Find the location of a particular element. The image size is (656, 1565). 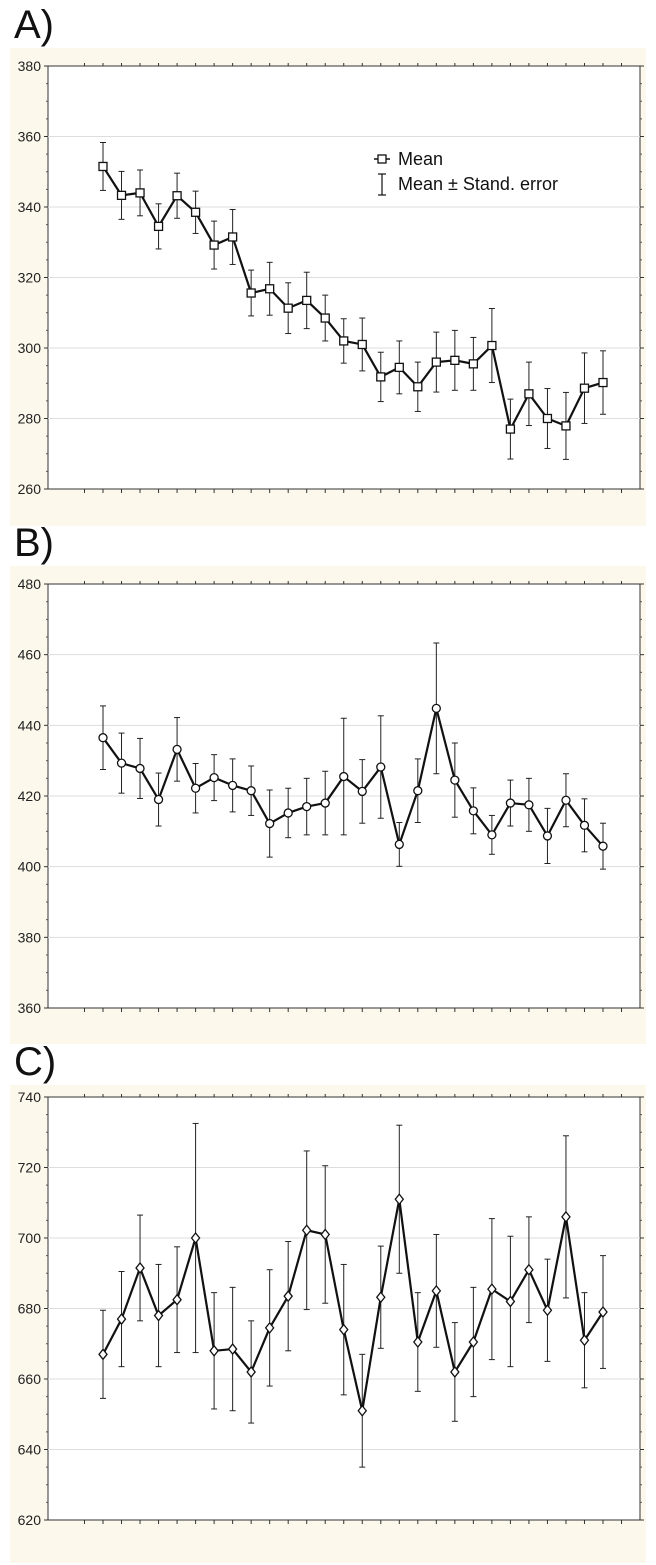

panel-c-y-tick-label: 680 is located at coordinates (30, 1309).